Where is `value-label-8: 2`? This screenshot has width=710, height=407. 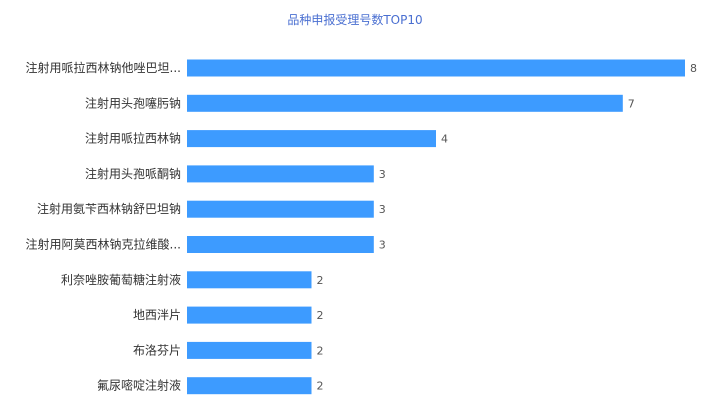 value-label-8: 2 is located at coordinates (320, 315).